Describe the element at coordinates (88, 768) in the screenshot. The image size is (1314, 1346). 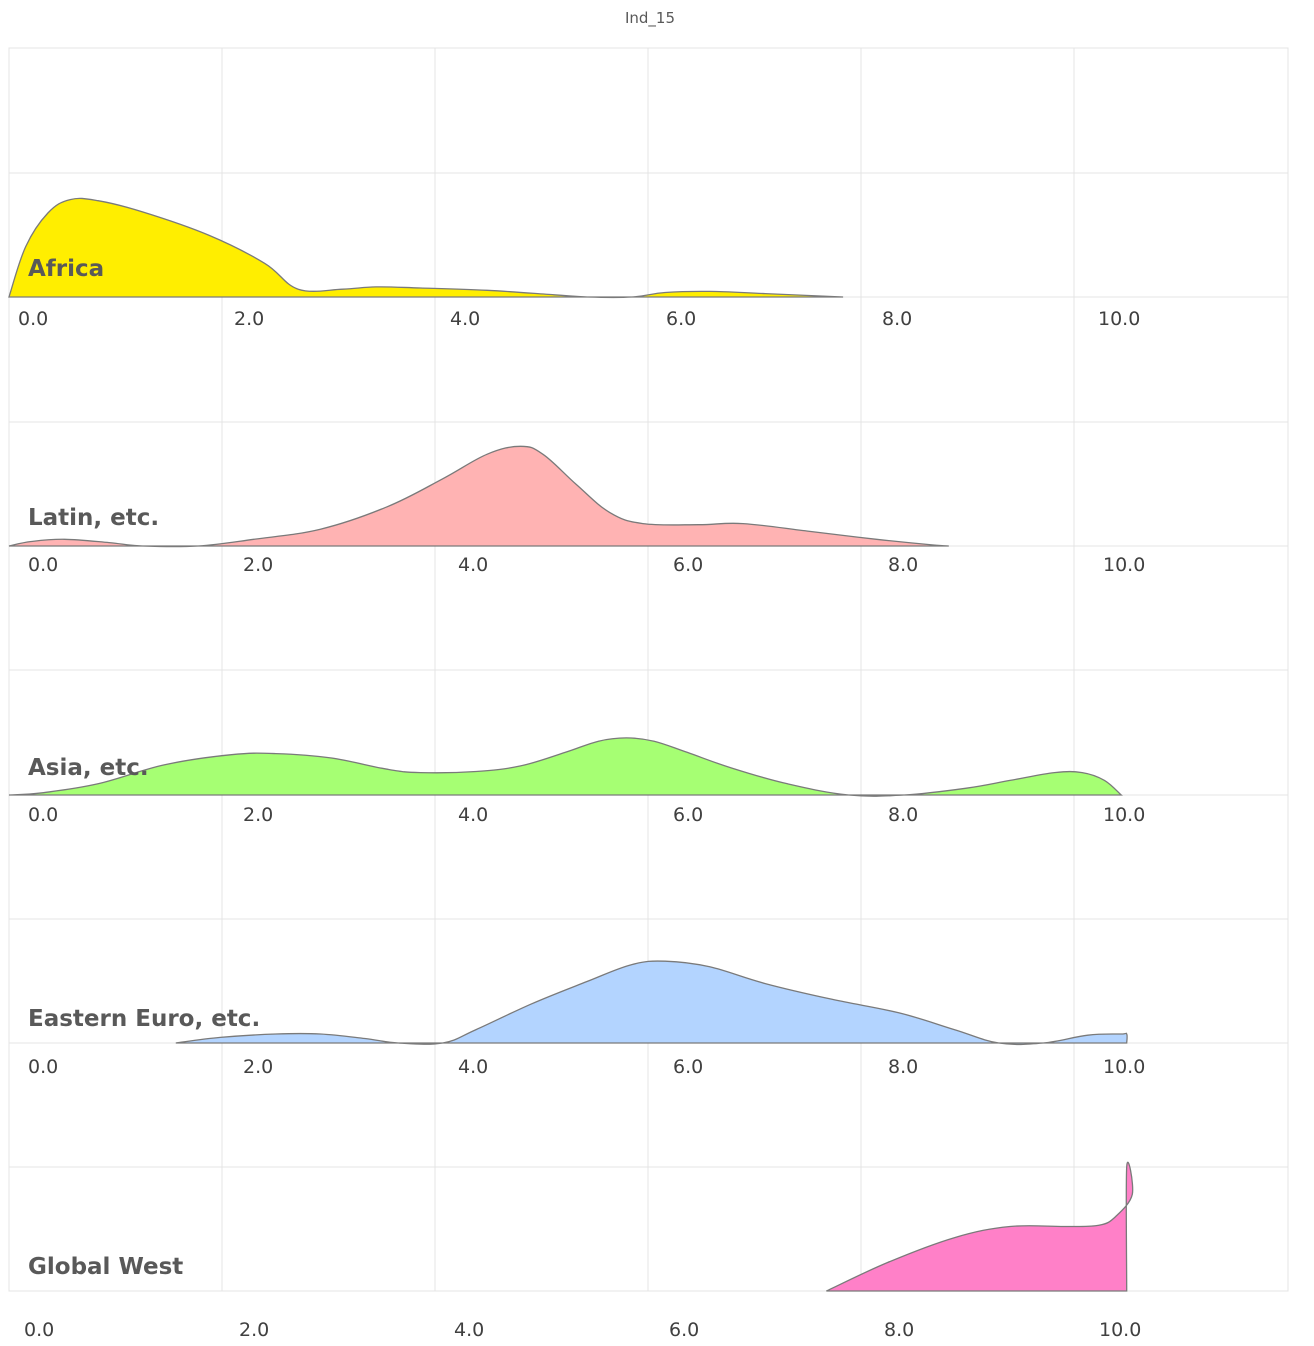
I see `series-label-2: Asia, etc.` at that location.